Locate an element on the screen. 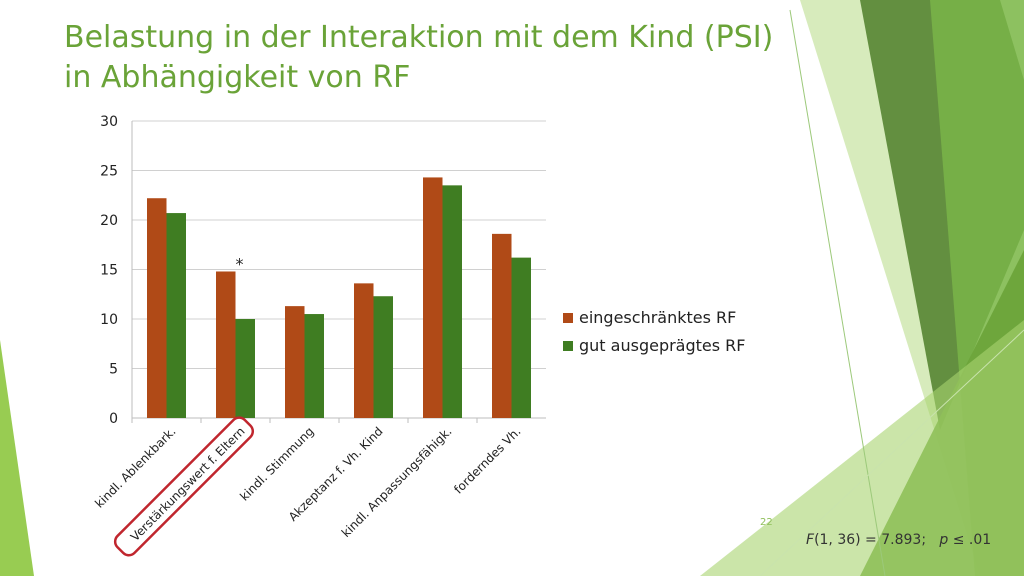  x-category-label: kindl. Stimmung is located at coordinates (276, 463).